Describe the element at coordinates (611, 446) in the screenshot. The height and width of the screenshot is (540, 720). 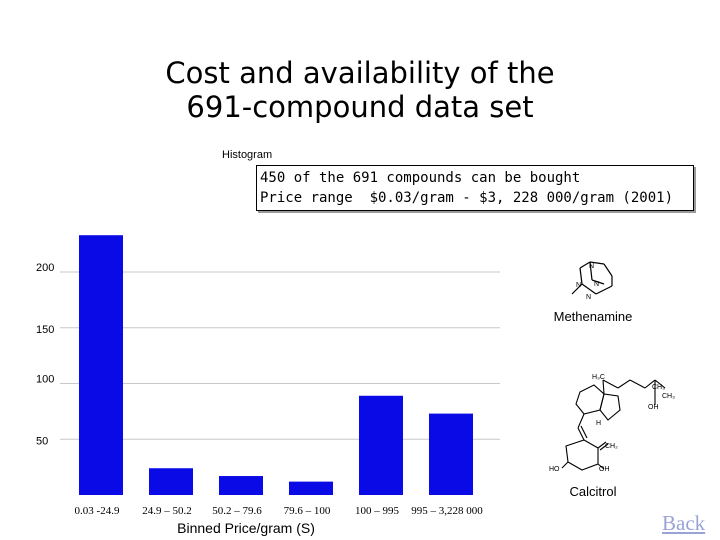
I see `svg-text: CH₂` at that location.